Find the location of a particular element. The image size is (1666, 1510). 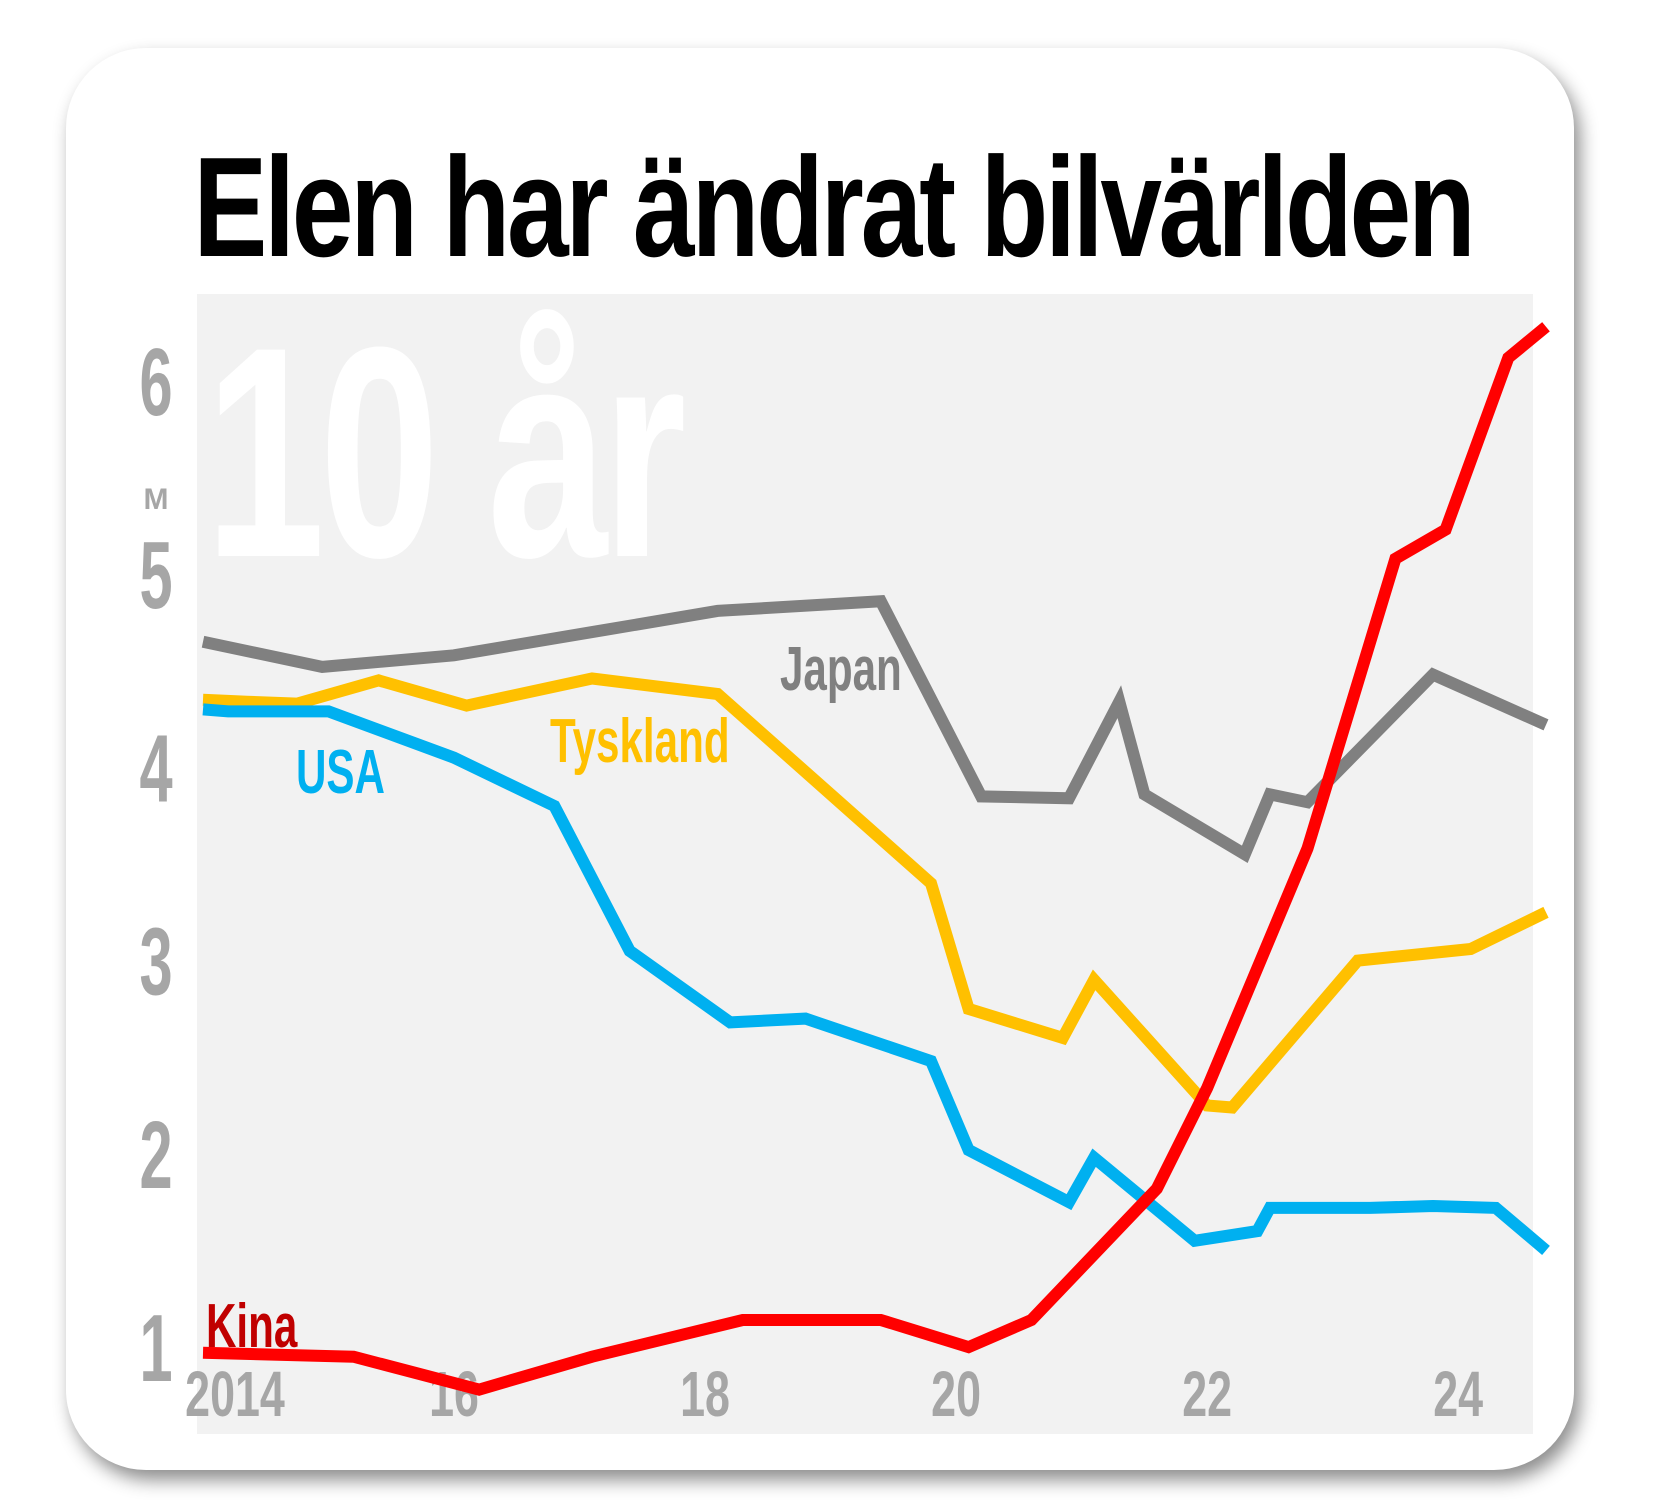

y-tick-label: 5 is located at coordinates (155, 575).